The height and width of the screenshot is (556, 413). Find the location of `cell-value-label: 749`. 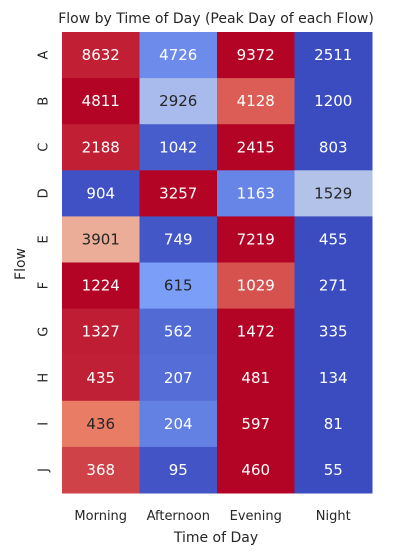

cell-value-label: 749 is located at coordinates (178, 239).